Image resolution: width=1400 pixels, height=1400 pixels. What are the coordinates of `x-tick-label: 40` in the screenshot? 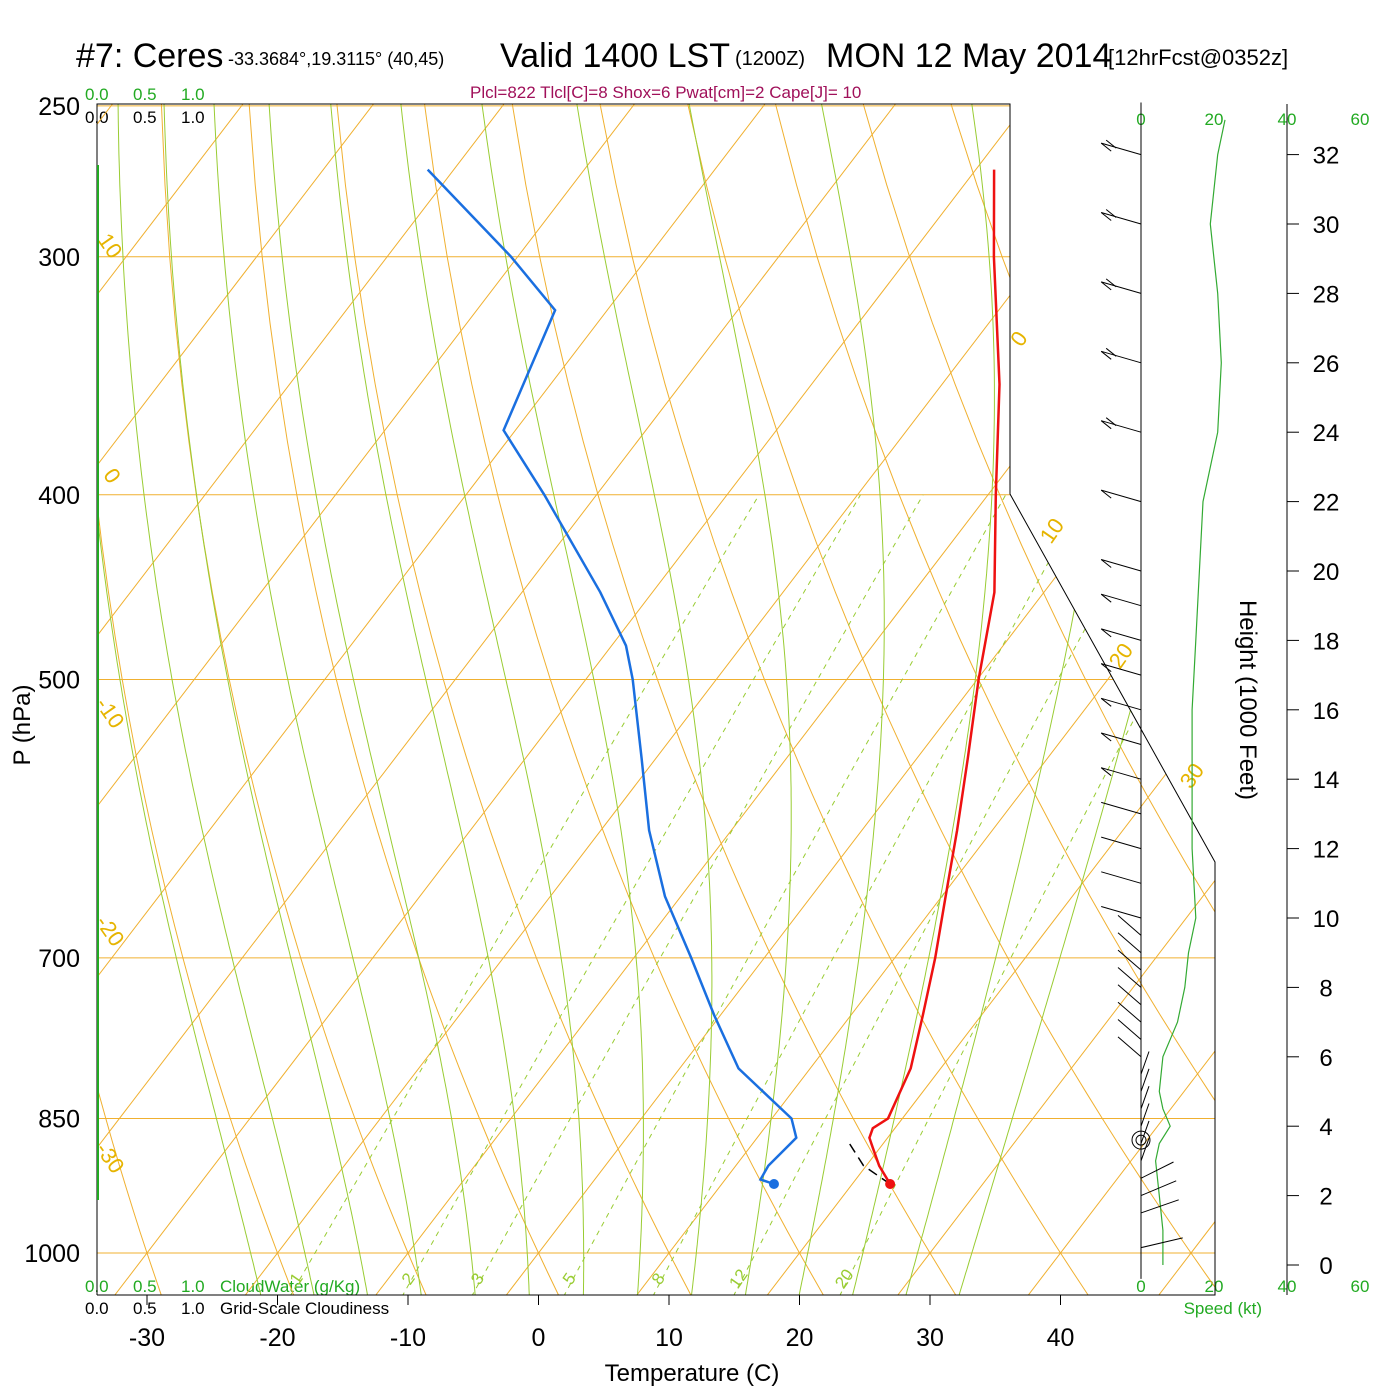 It's located at (1061, 1338).